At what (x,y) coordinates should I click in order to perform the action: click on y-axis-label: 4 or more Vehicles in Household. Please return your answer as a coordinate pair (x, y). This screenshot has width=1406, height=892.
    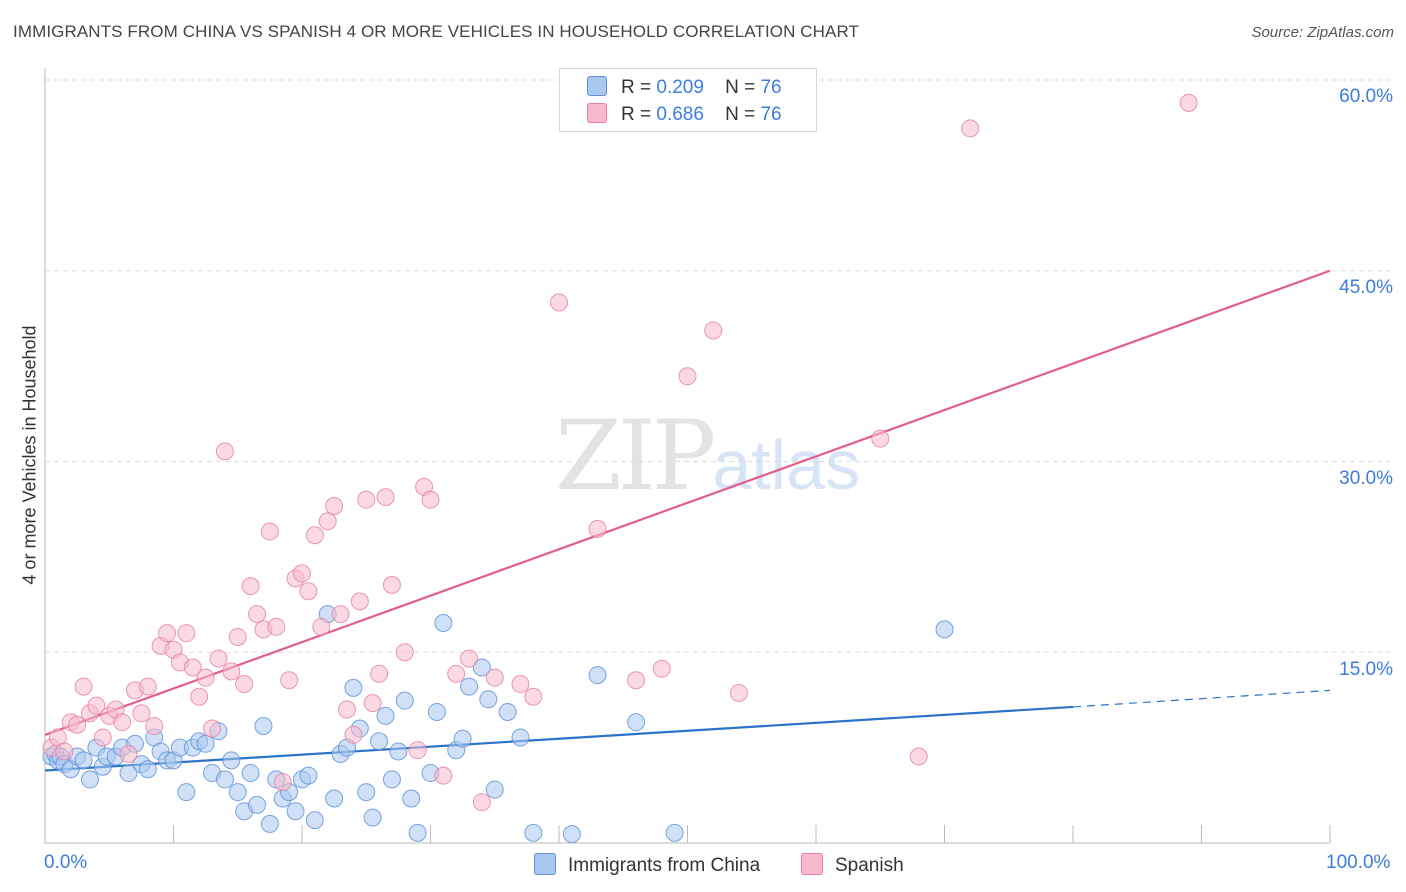
    Looking at the image, I should click on (29, 455).